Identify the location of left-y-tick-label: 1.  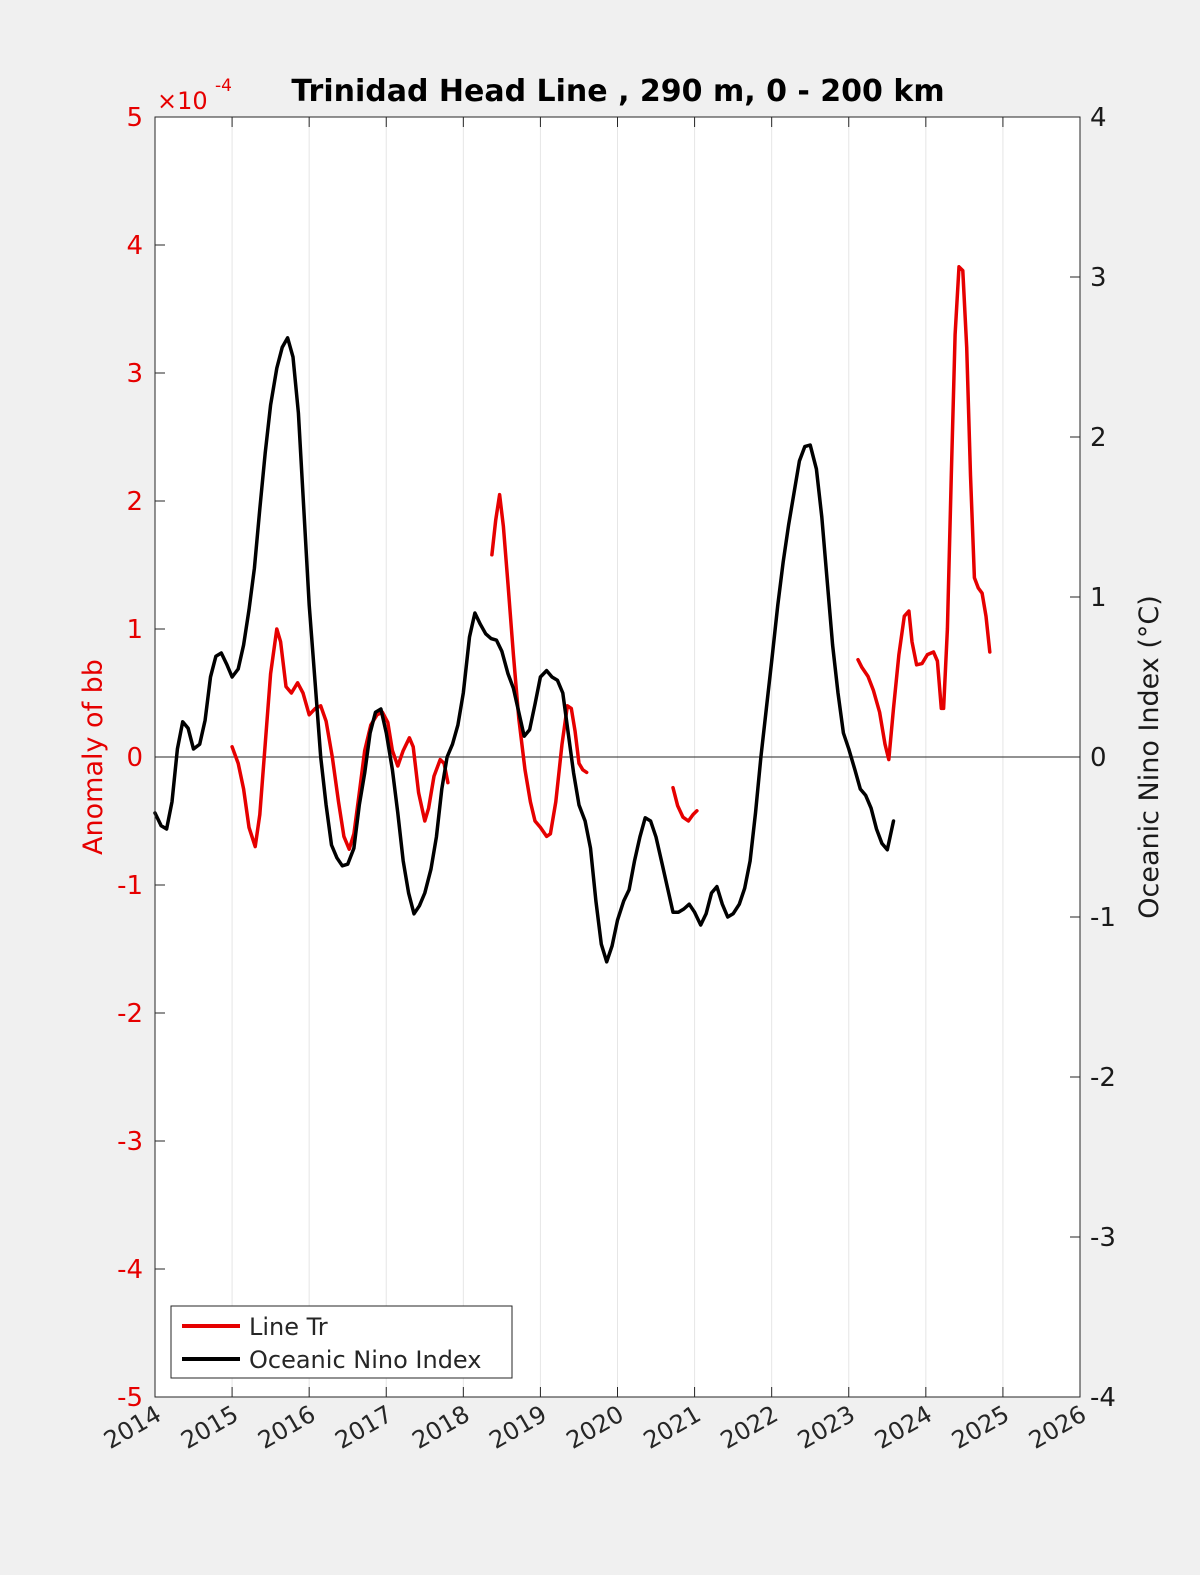
(134, 630).